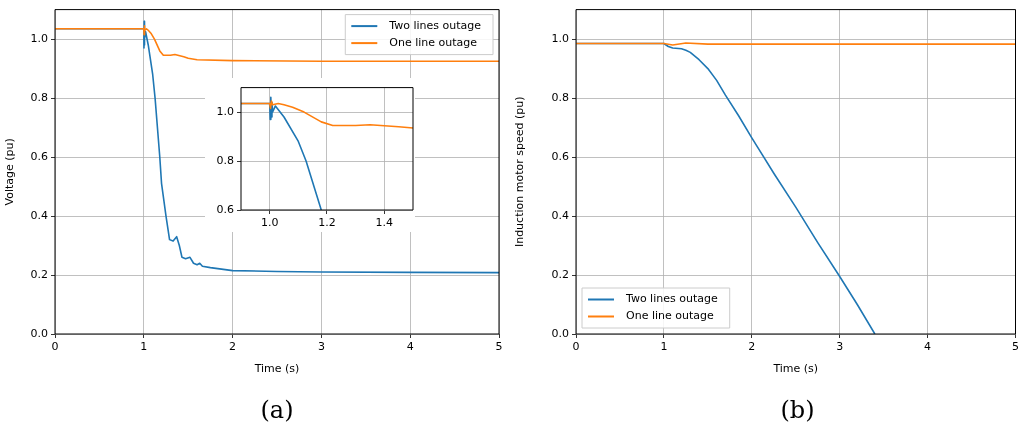  I want to click on x-tick-label: 1.2, so click(327, 223).